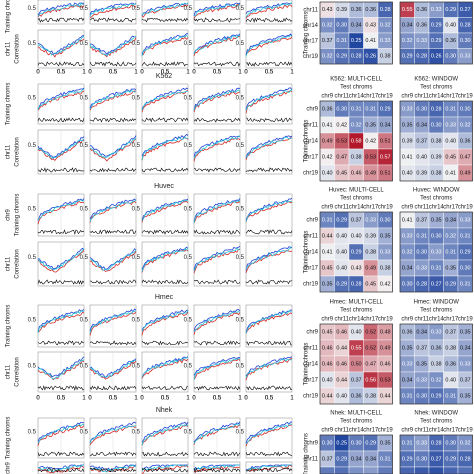 The image size is (474, 474). I want to click on cell-value: 0.29, so click(450, 10).